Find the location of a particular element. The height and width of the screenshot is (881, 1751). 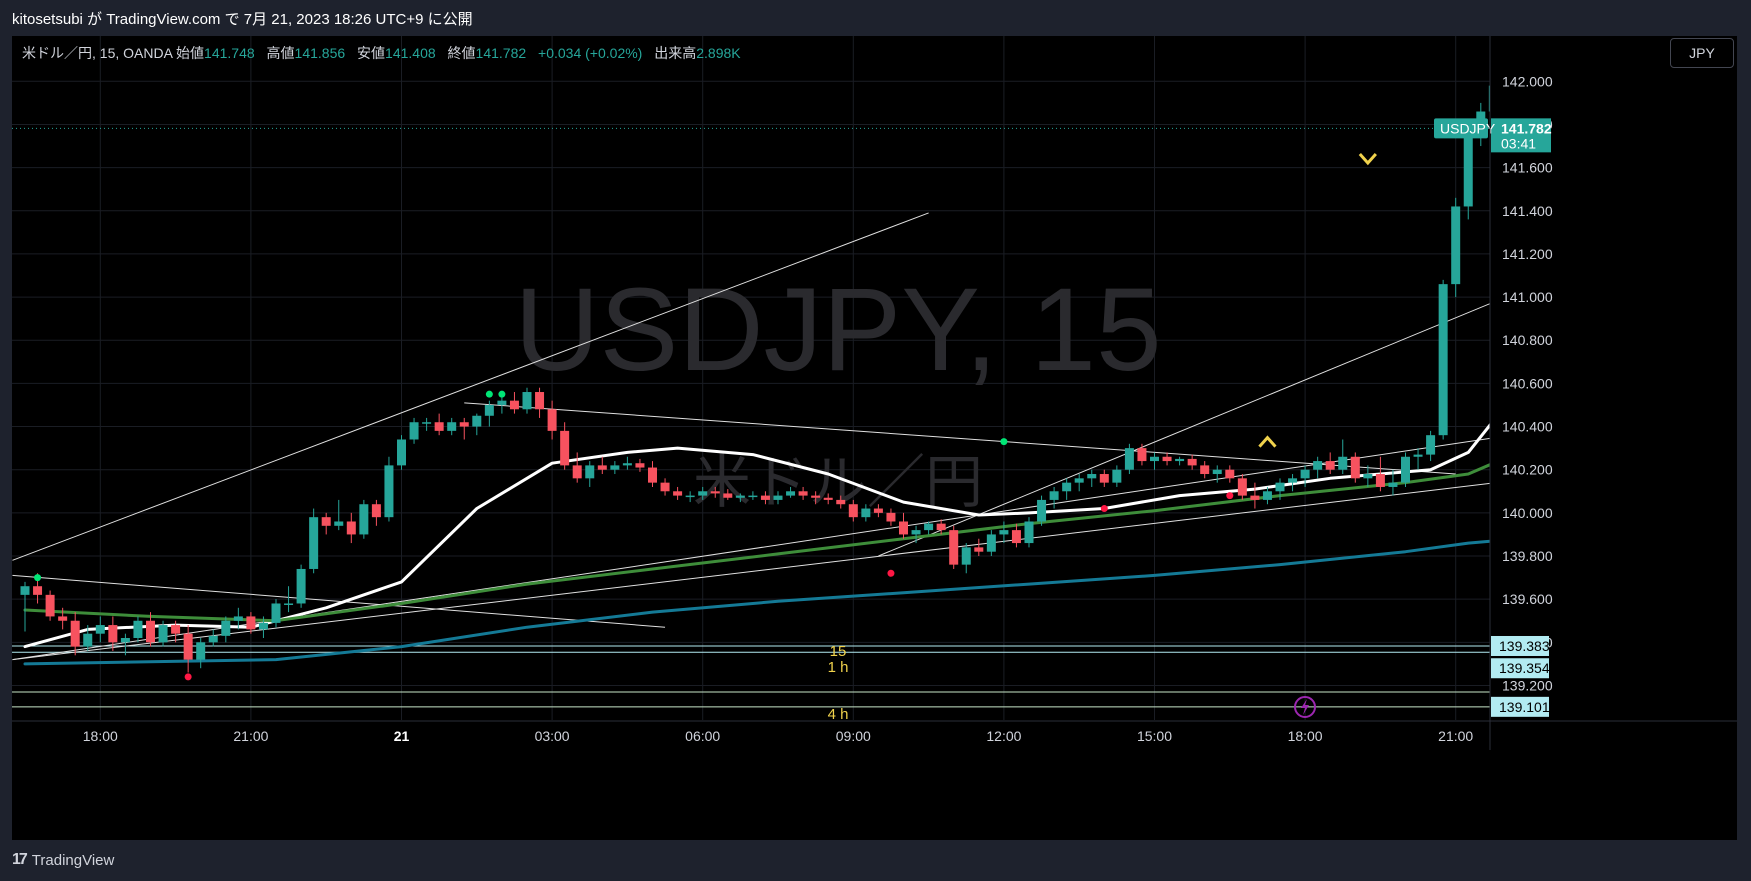

last-price-badge is located at coordinates (1521, 135).